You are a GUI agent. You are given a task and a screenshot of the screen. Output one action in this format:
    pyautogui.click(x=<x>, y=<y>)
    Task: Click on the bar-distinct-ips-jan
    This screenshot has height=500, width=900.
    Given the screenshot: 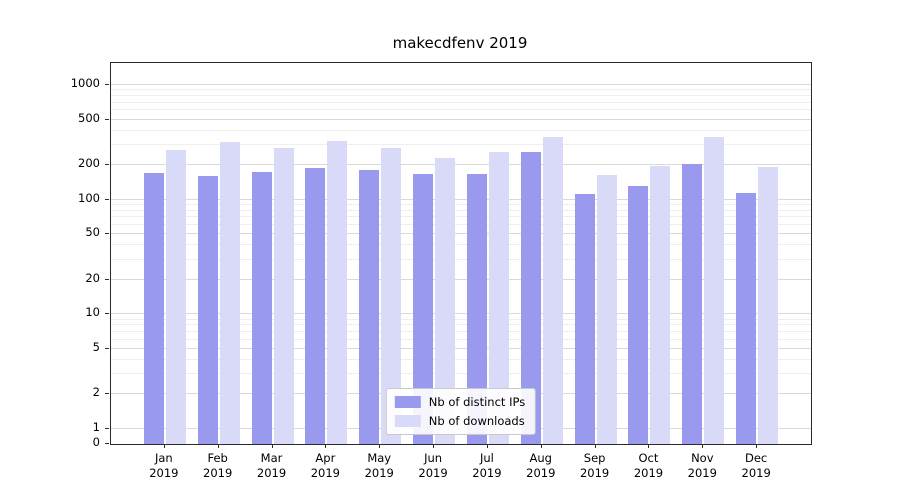 What is the action you would take?
    pyautogui.click(x=153, y=308)
    